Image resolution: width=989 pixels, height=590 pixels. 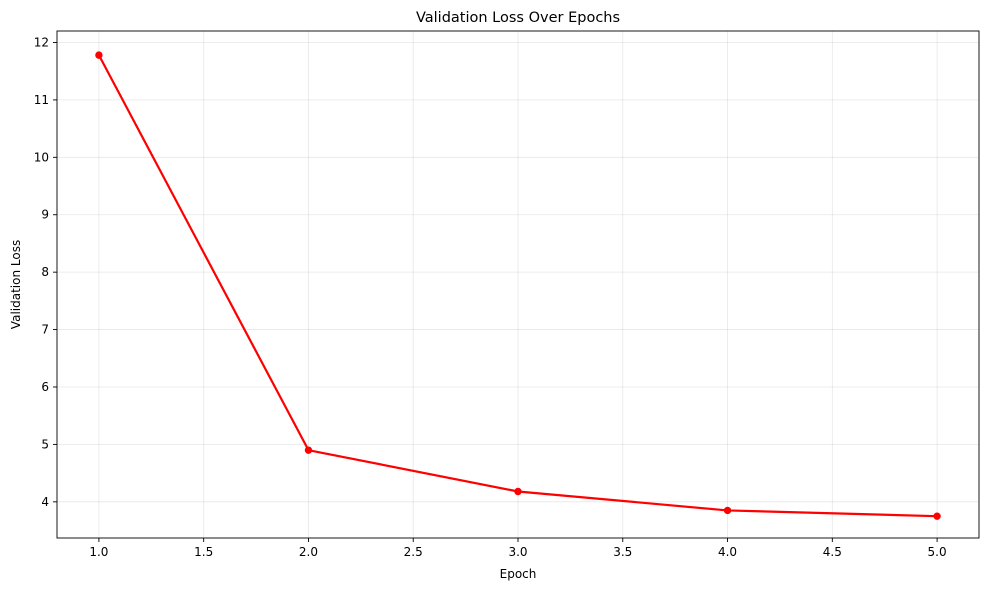 I want to click on y-tick-label: 4, so click(x=45, y=502).